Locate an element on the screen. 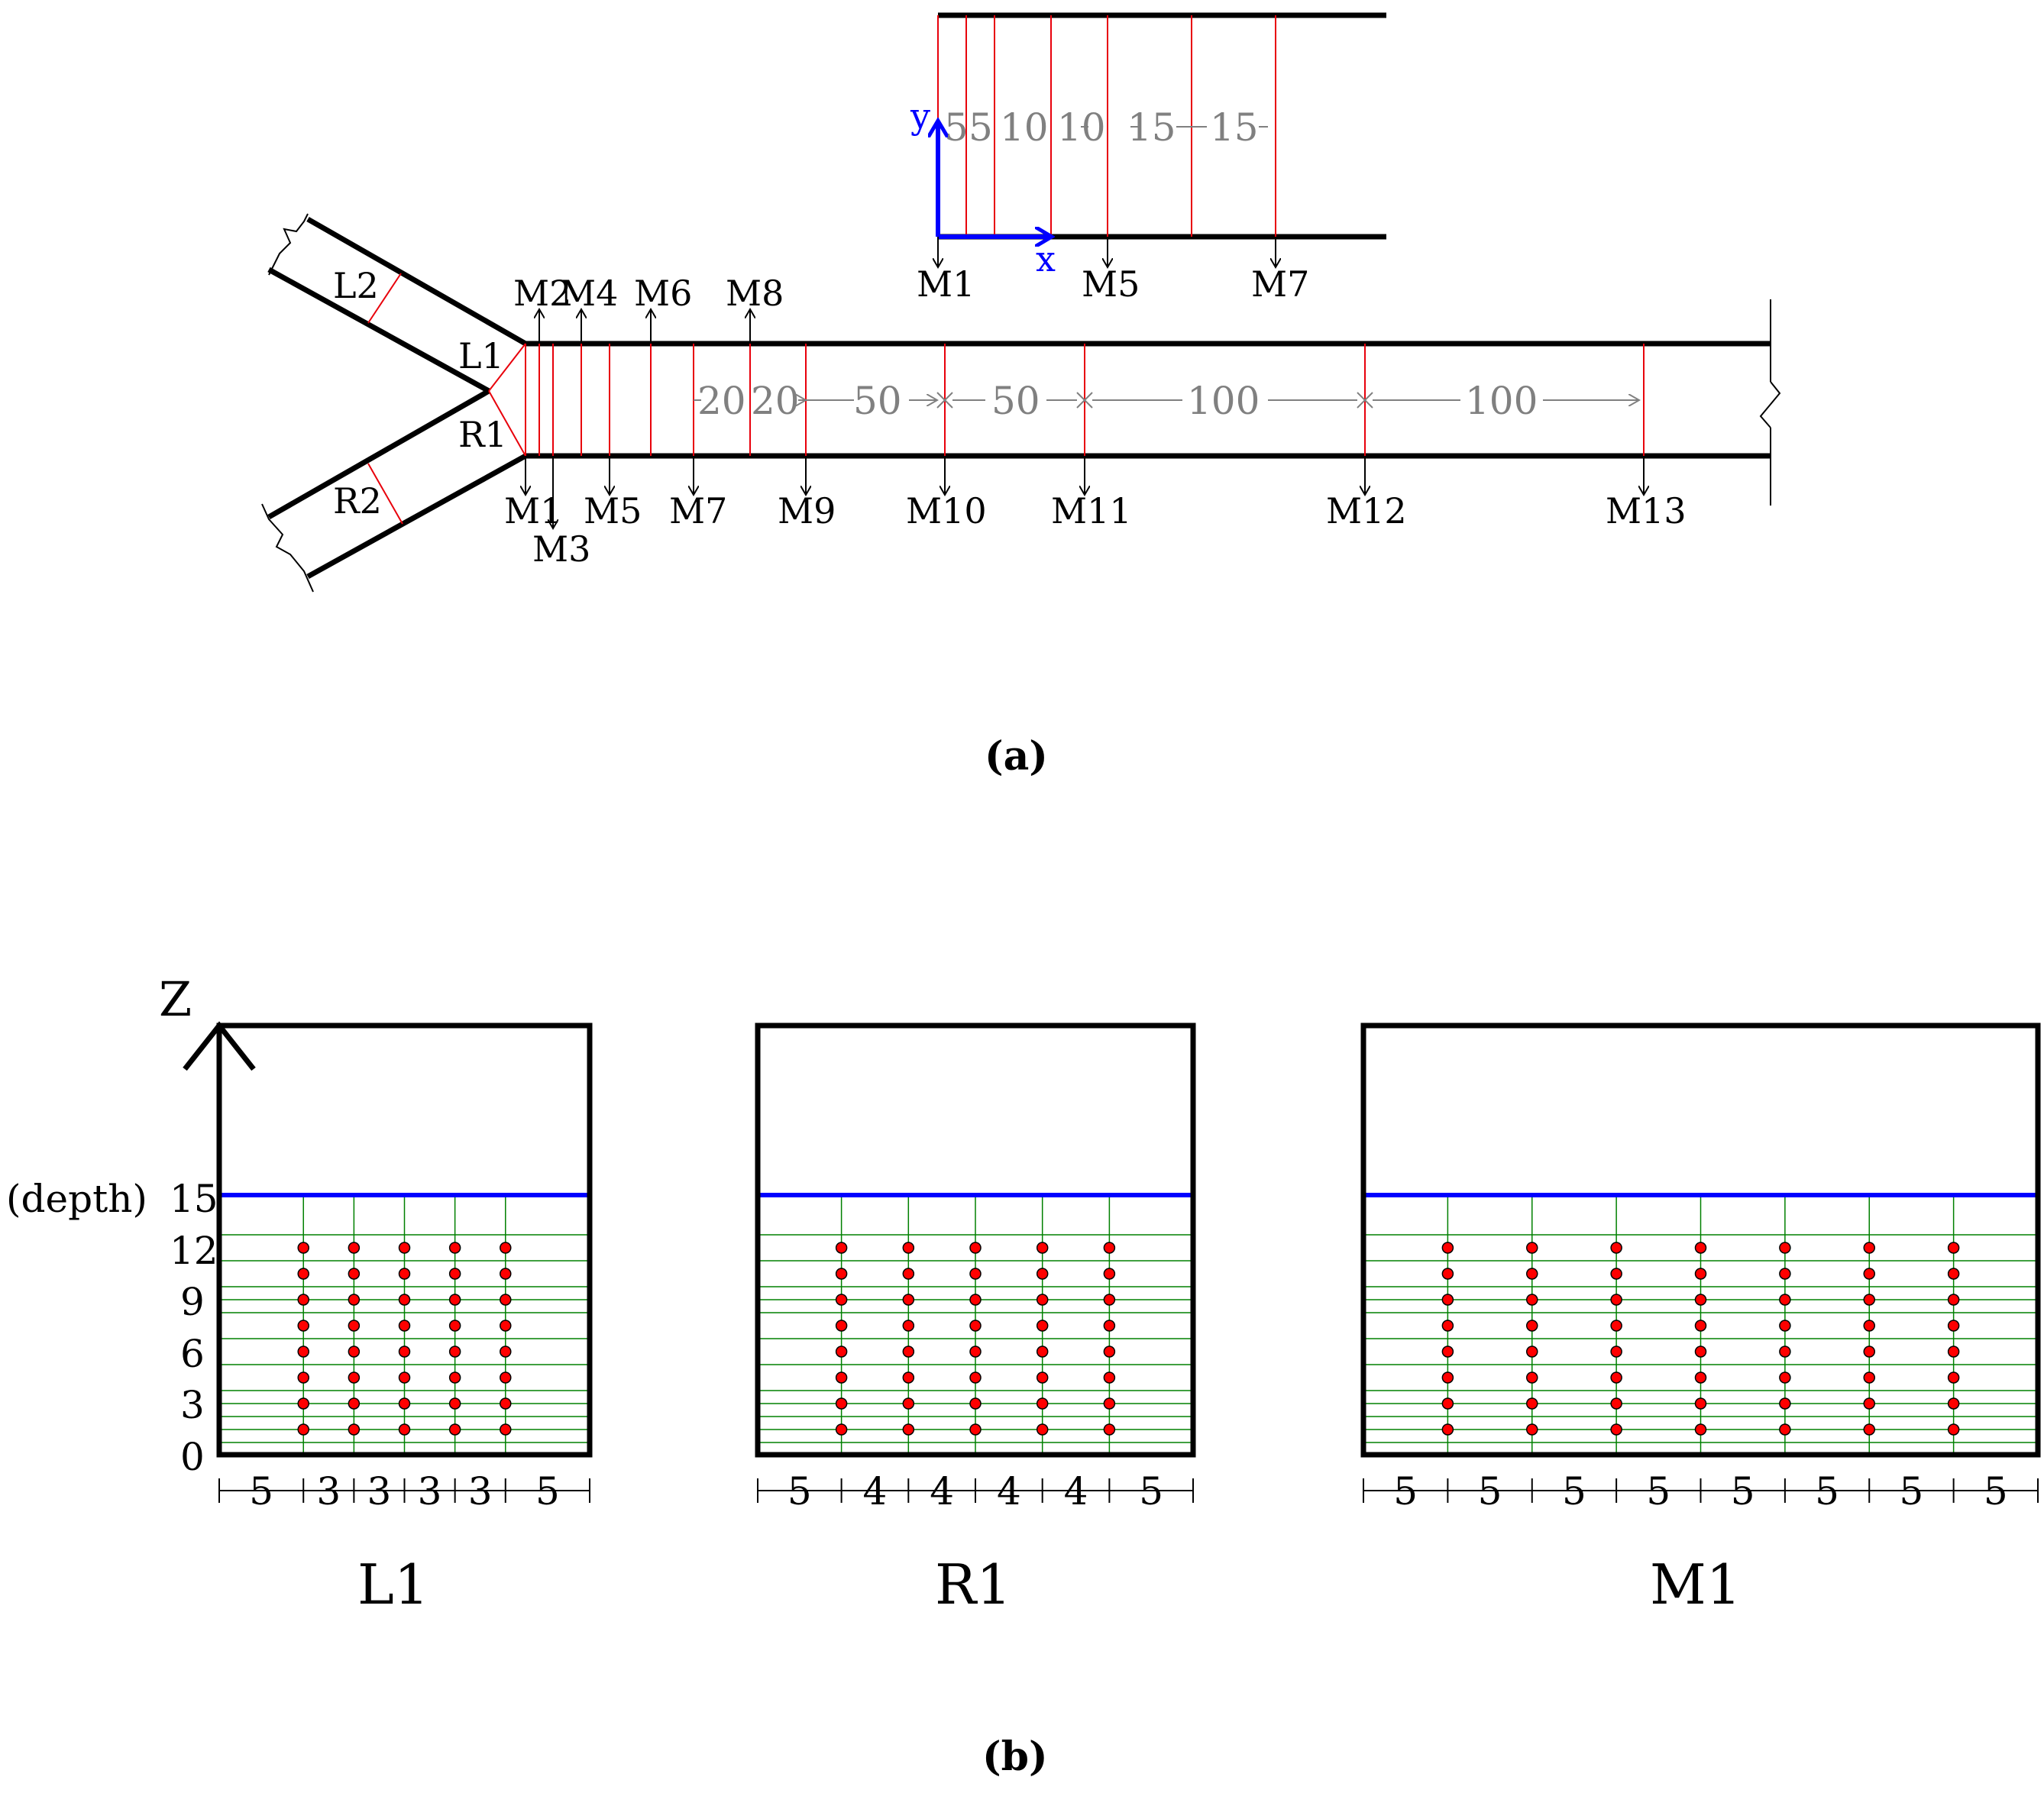 The image size is (2044, 1793). left-branch-inner-wall is located at coordinates (378, 330).